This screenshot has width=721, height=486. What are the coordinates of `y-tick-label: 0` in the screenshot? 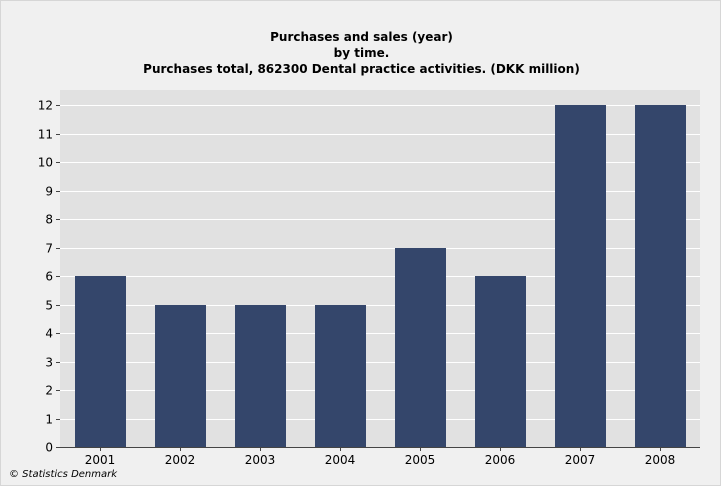 It's located at (49, 448).